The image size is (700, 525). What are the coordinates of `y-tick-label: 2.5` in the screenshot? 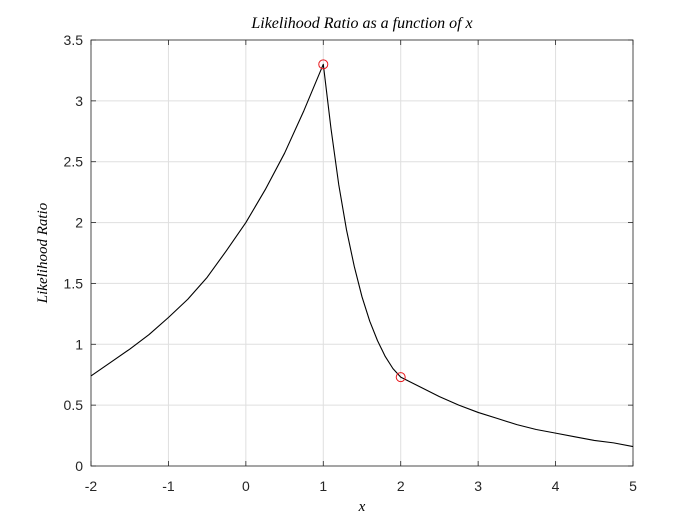 It's located at (74, 162).